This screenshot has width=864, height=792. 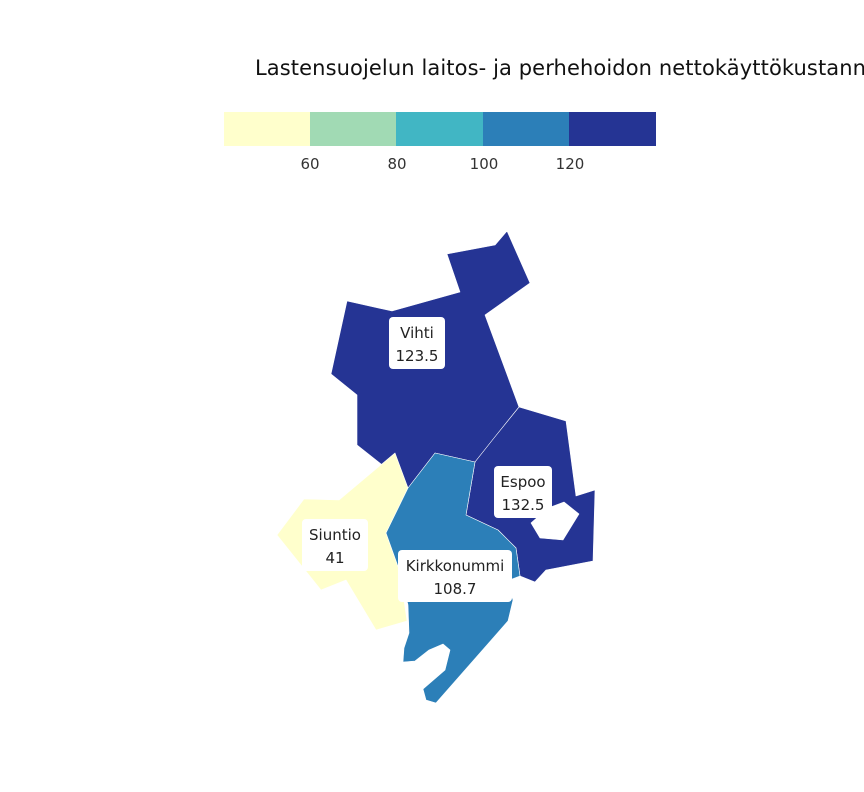 I want to click on label-siuntio-value: 41, so click(x=334, y=558).